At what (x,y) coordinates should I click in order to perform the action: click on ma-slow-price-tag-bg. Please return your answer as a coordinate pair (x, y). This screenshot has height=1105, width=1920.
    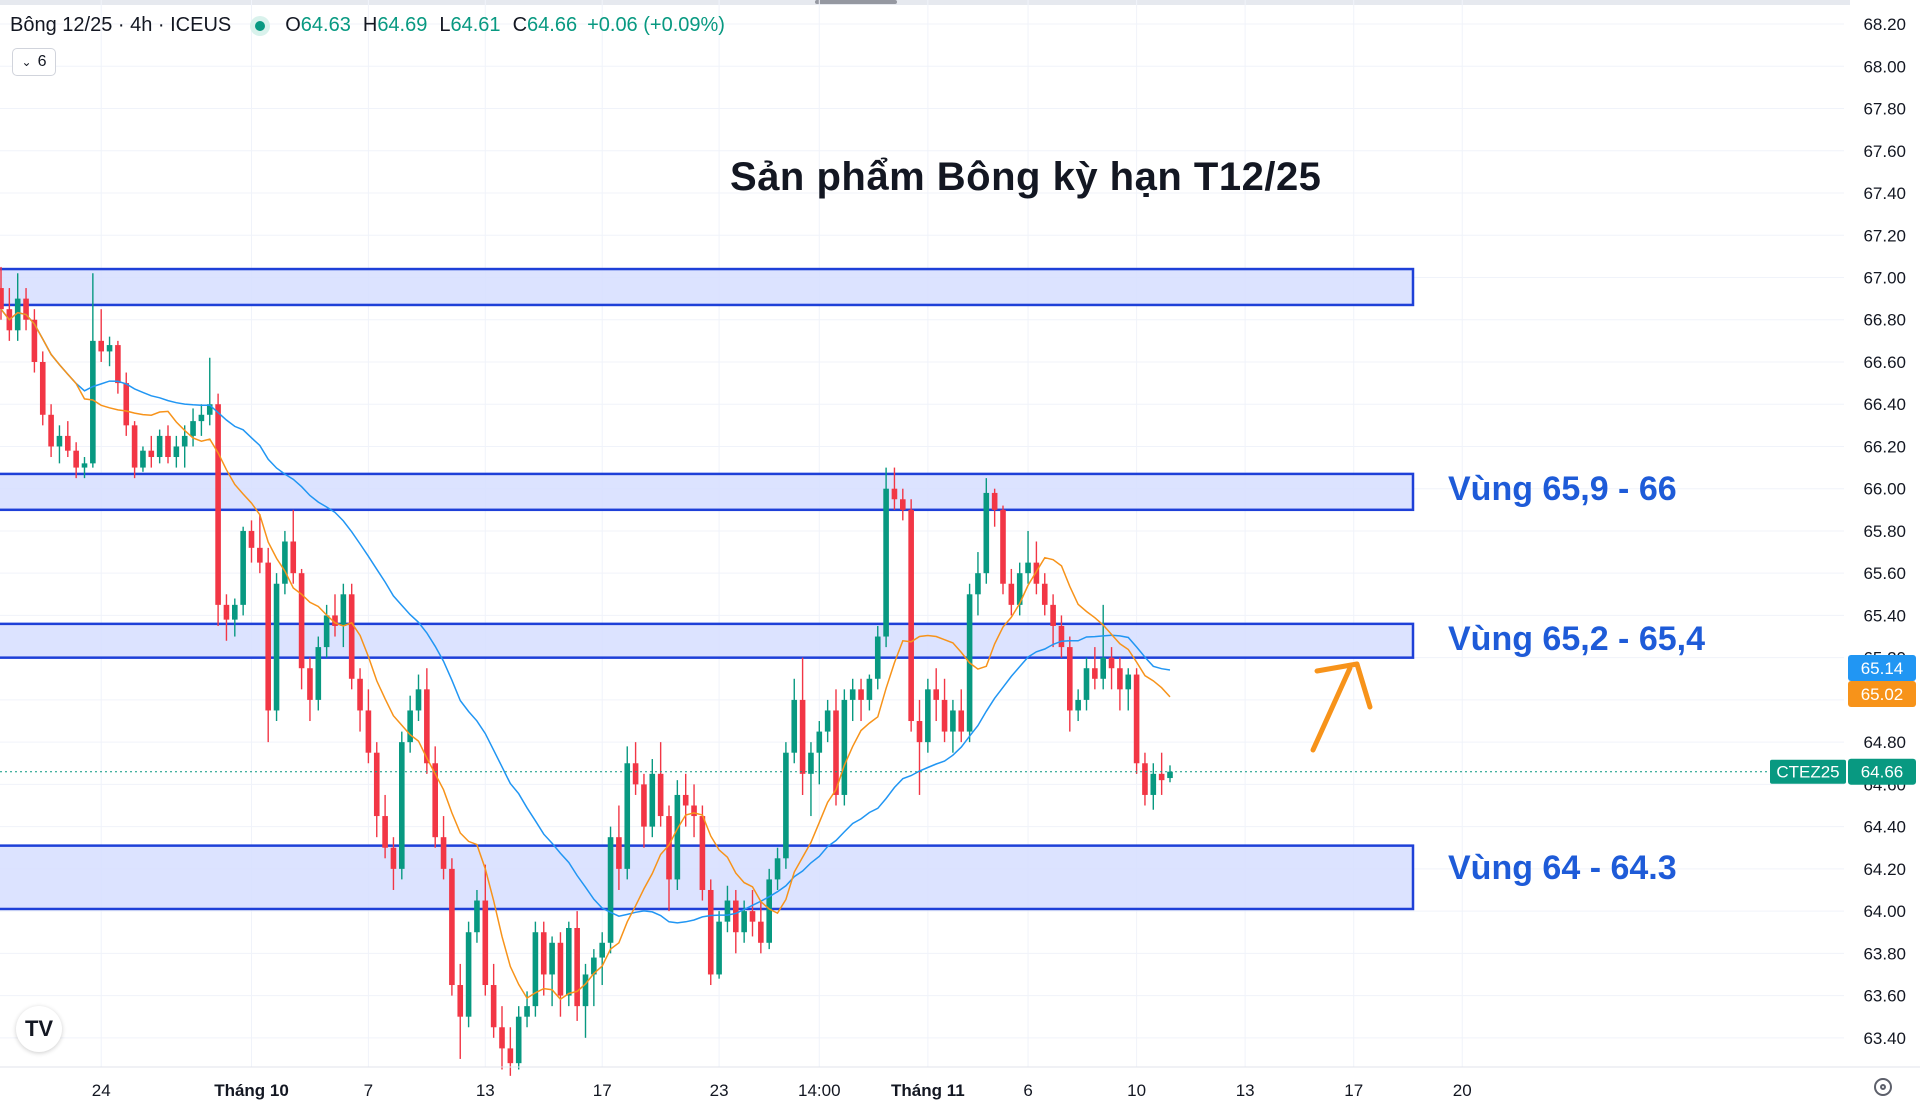
    Looking at the image, I should click on (1882, 668).